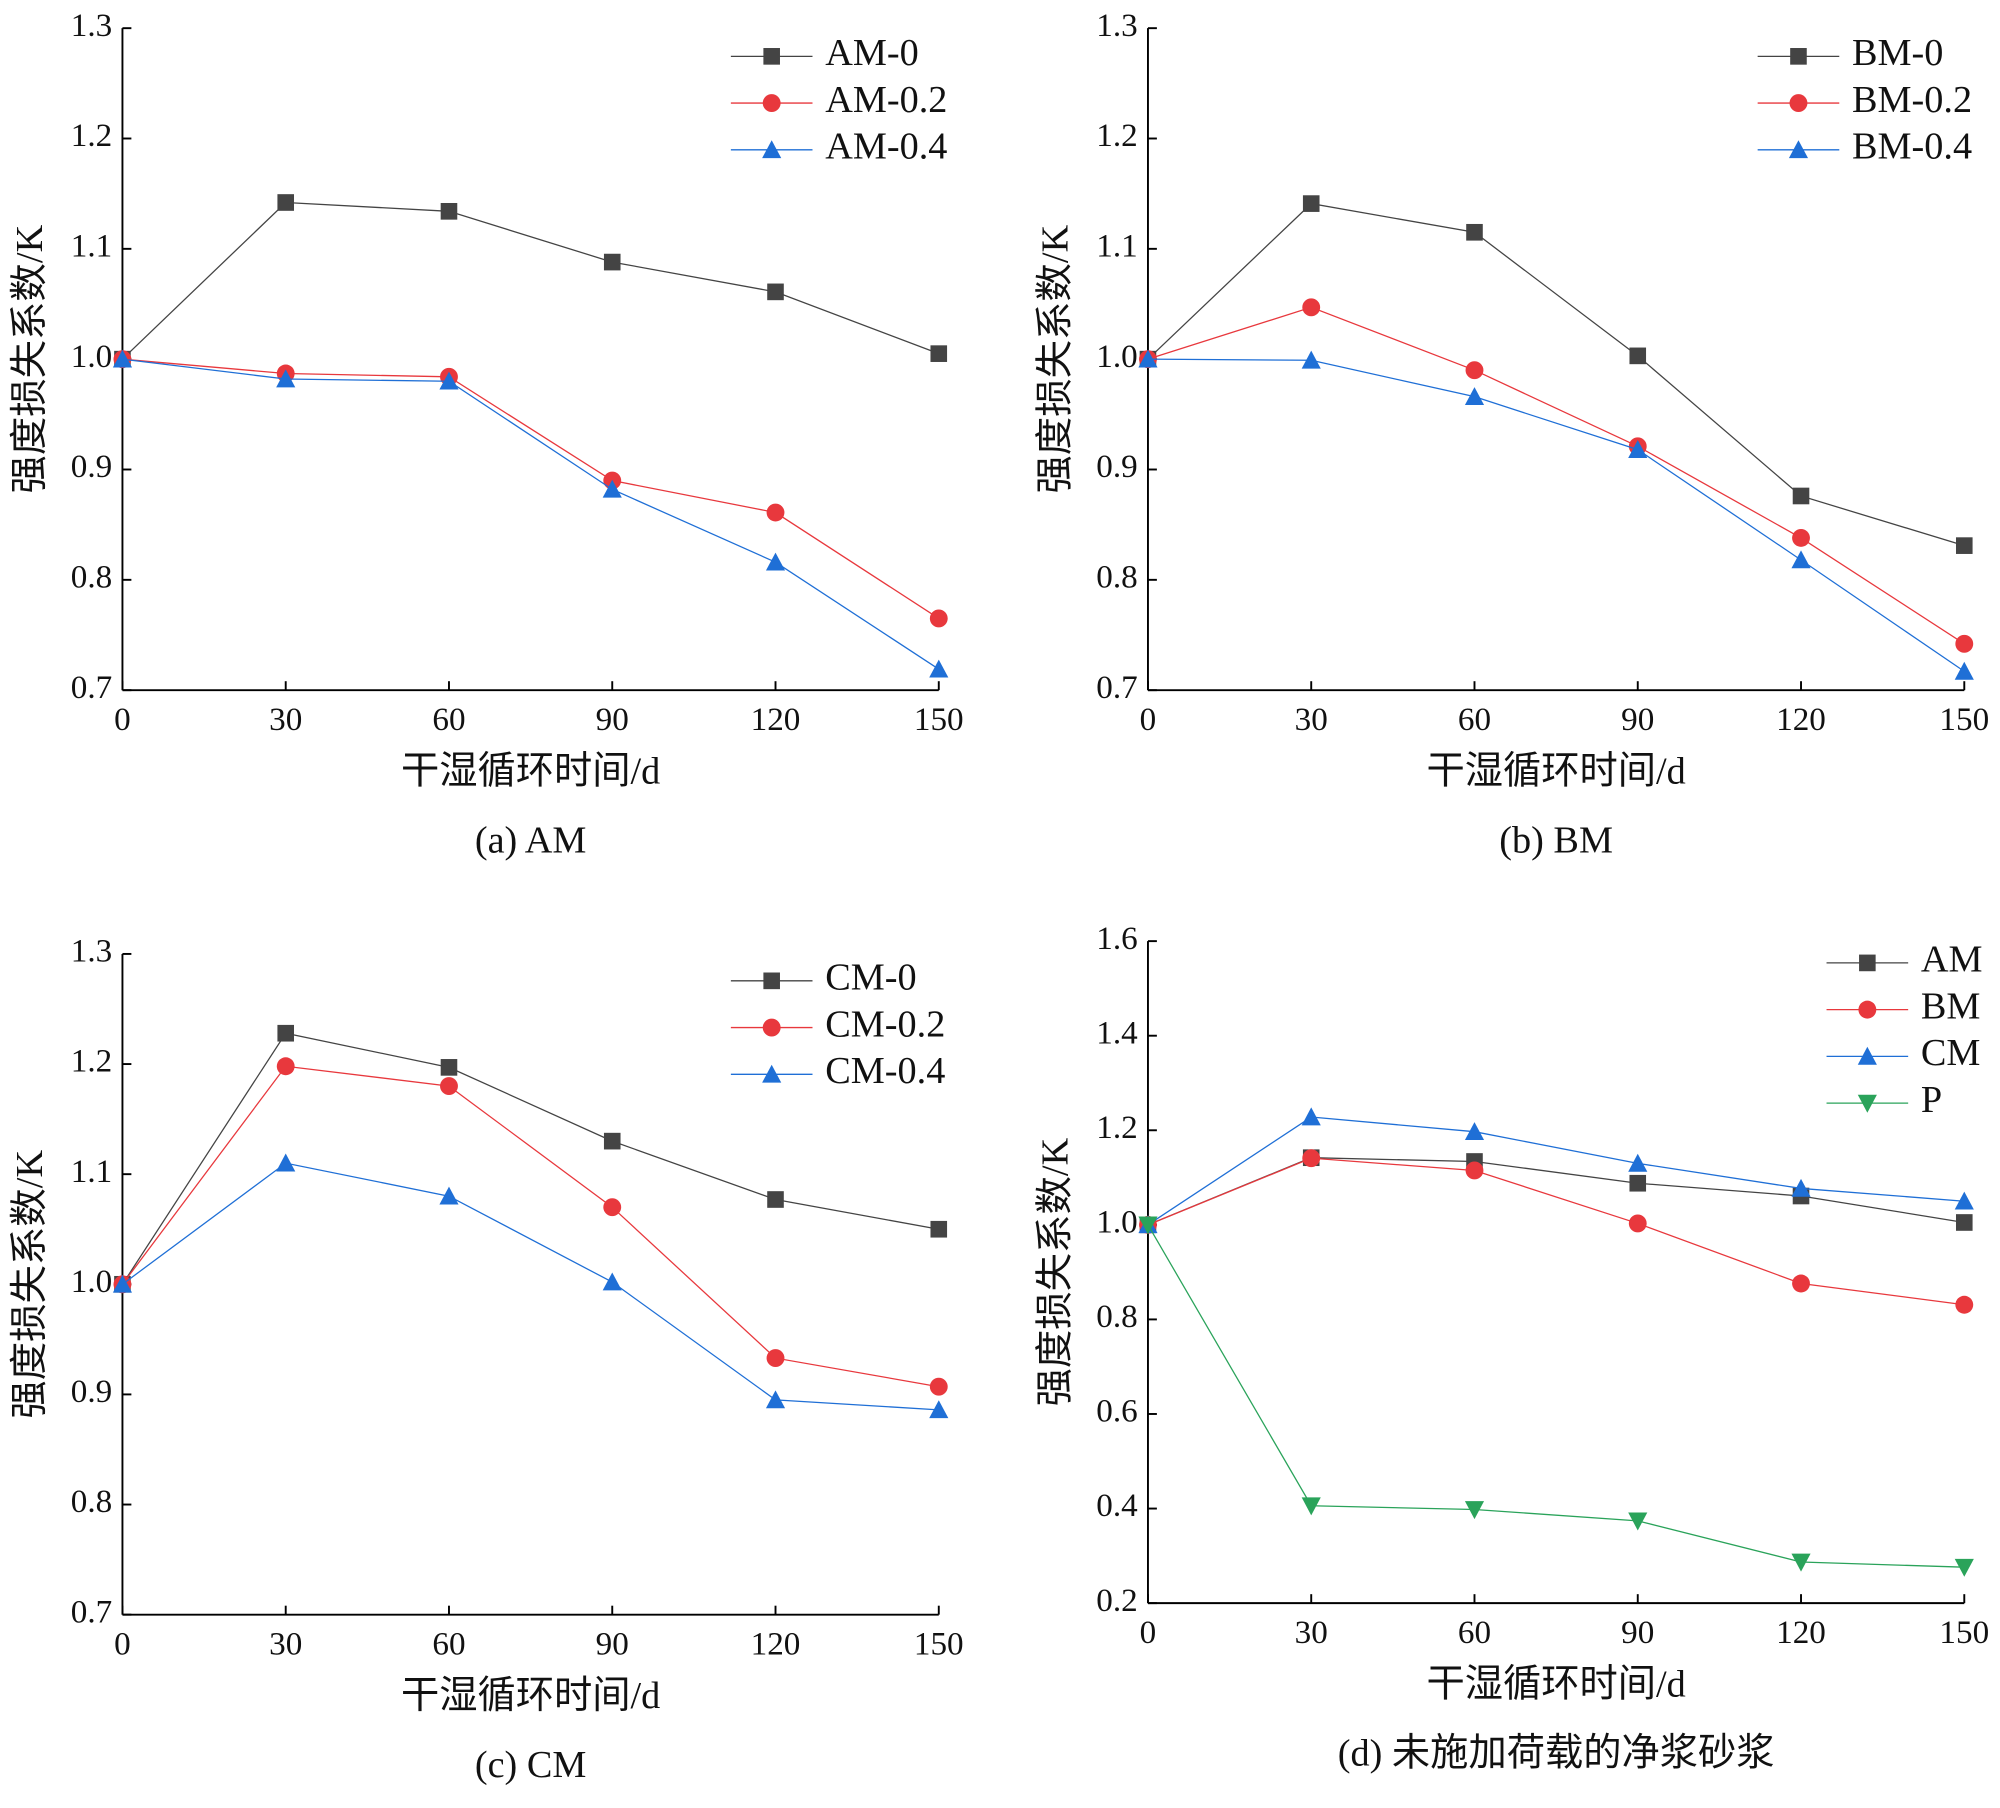 The image size is (2000, 1808). What do you see at coordinates (1116, 938) in the screenshot?
I see `y-tick-label: 1.6` at bounding box center [1116, 938].